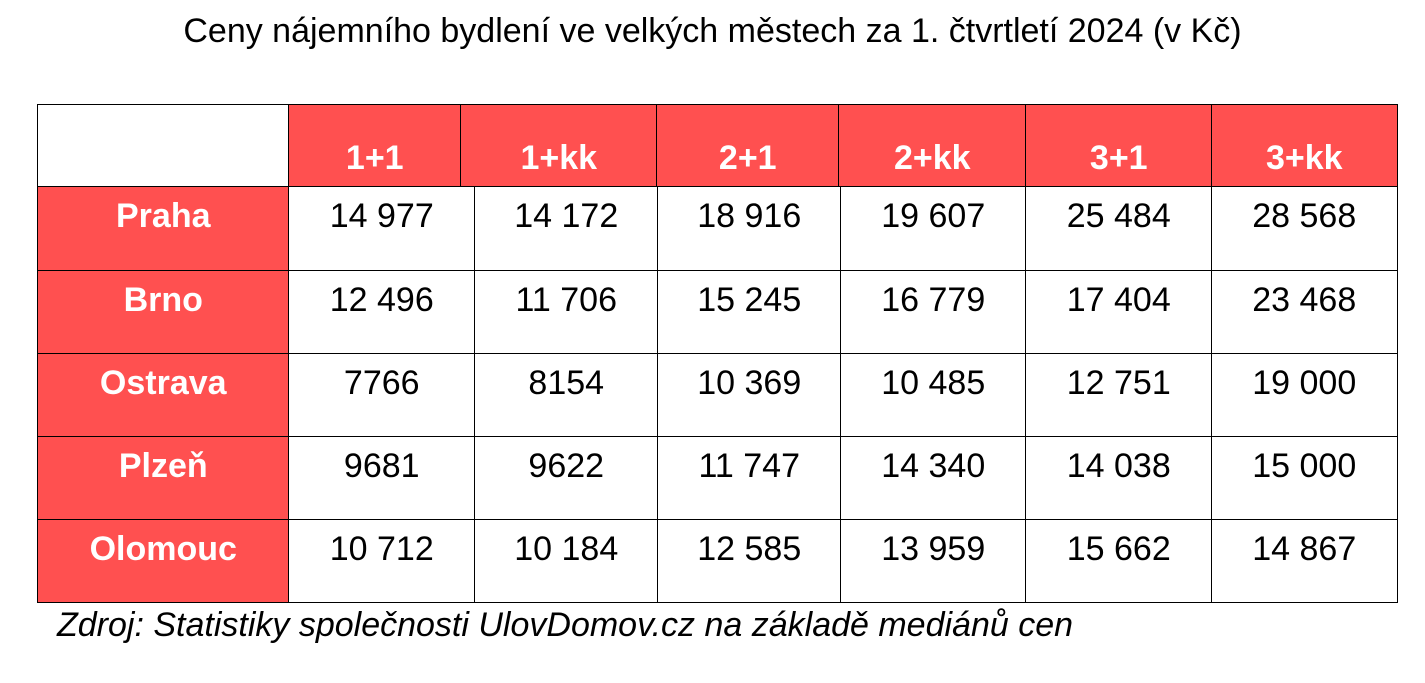 The height and width of the screenshot is (683, 1425). I want to click on table-cell: 28 568, so click(1304, 229).